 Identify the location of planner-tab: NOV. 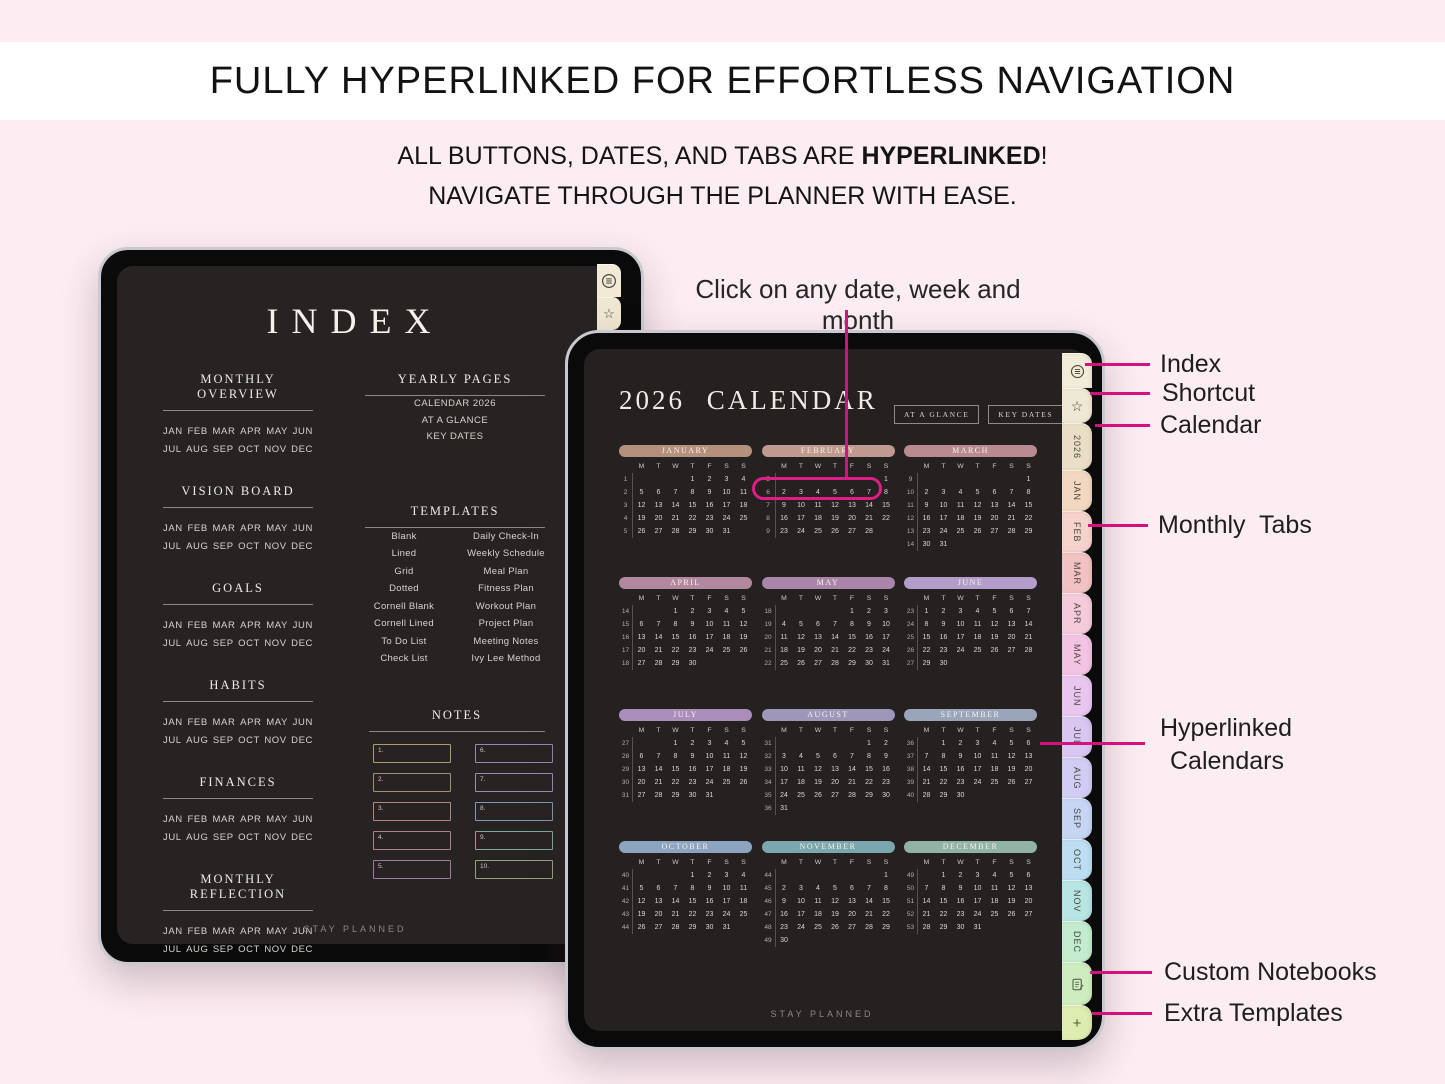
(1077, 900).